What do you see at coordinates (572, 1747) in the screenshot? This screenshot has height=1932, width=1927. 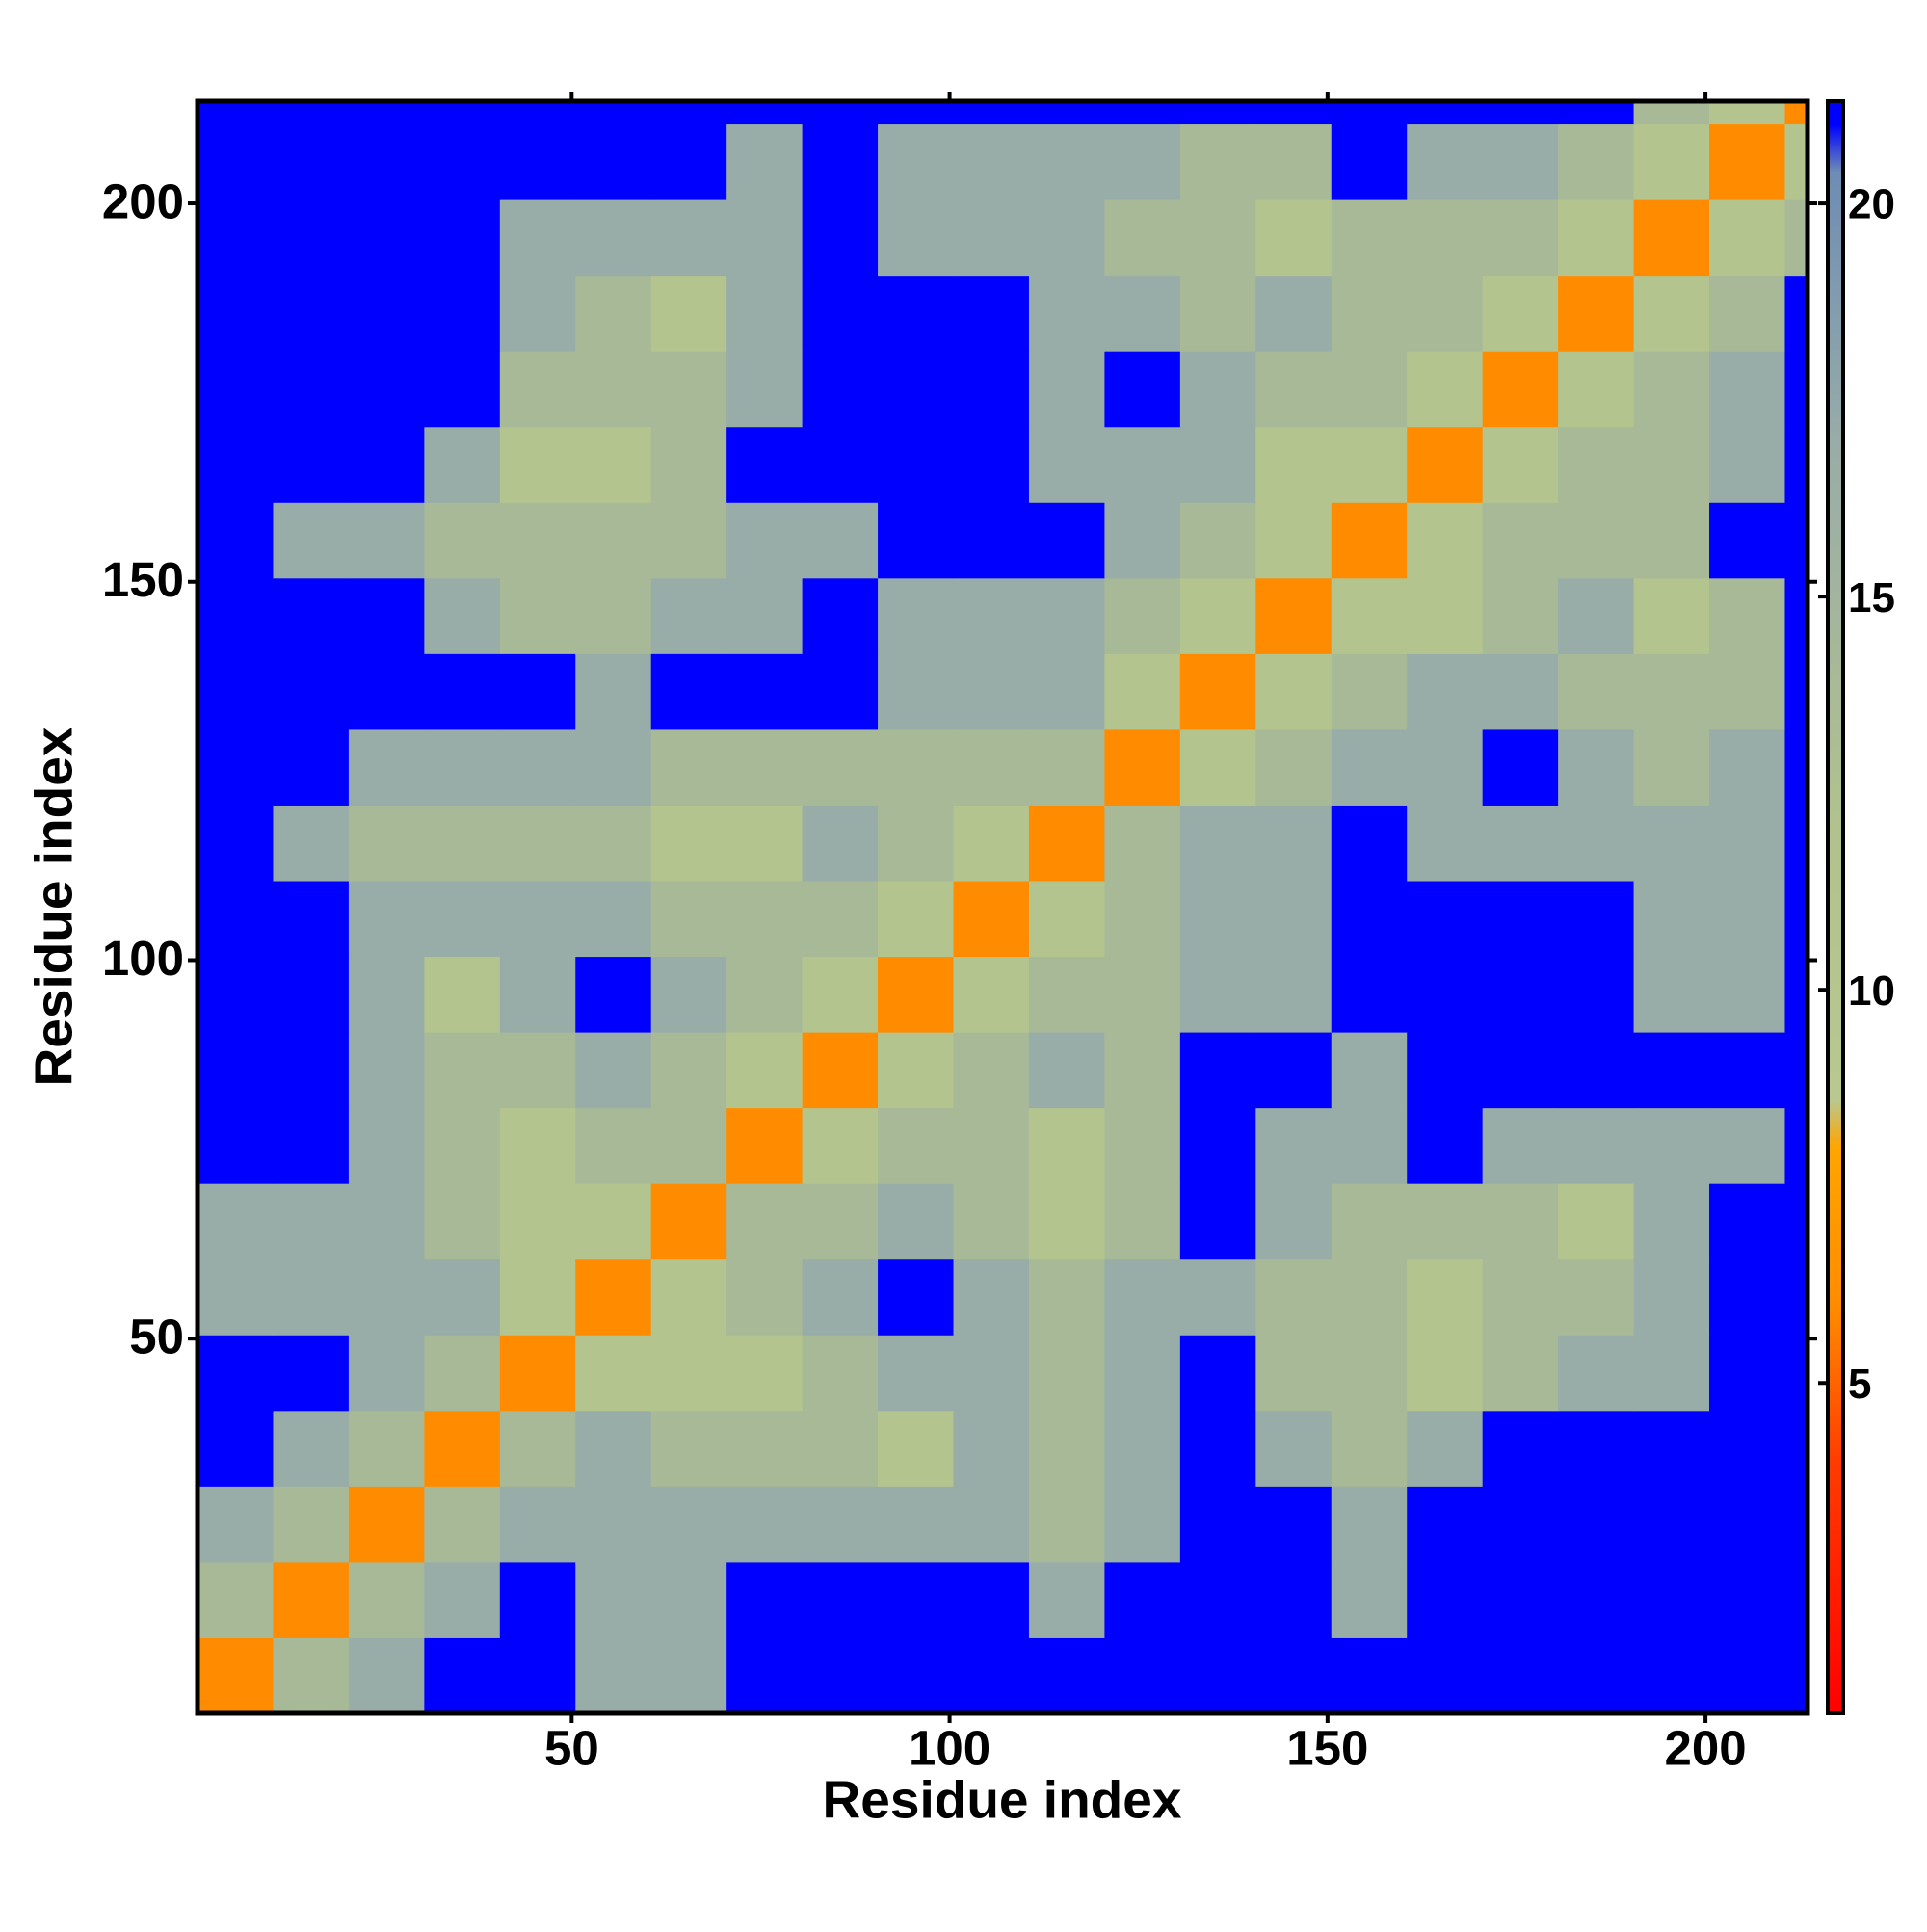 I see `x-tick-label: 50` at bounding box center [572, 1747].